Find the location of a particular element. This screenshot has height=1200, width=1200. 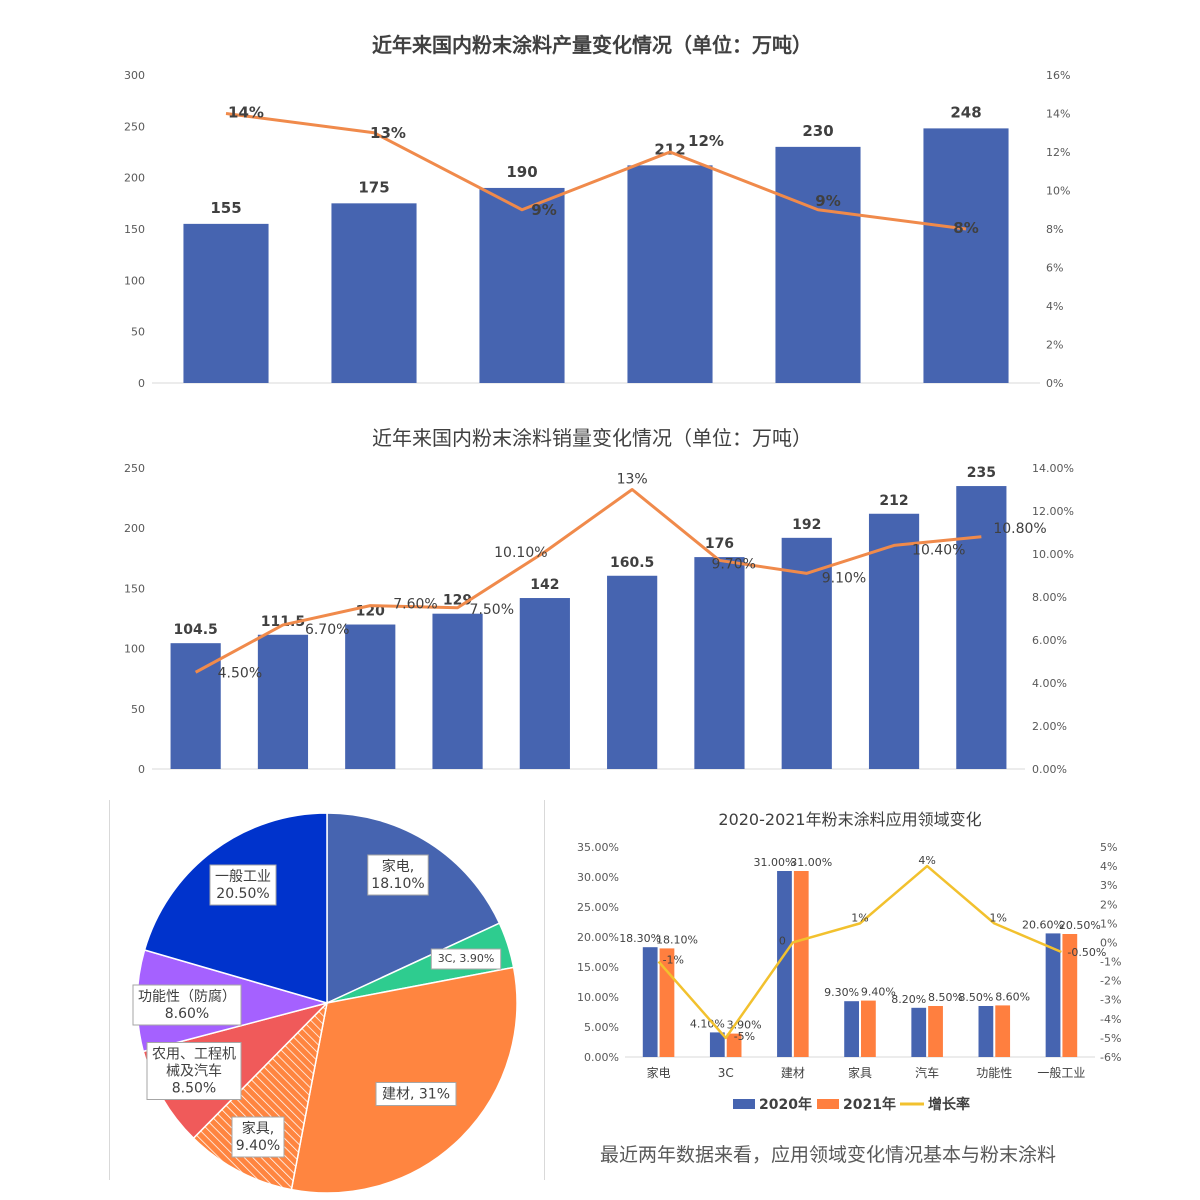

line-data-label: 7.60% is located at coordinates (415, 605).